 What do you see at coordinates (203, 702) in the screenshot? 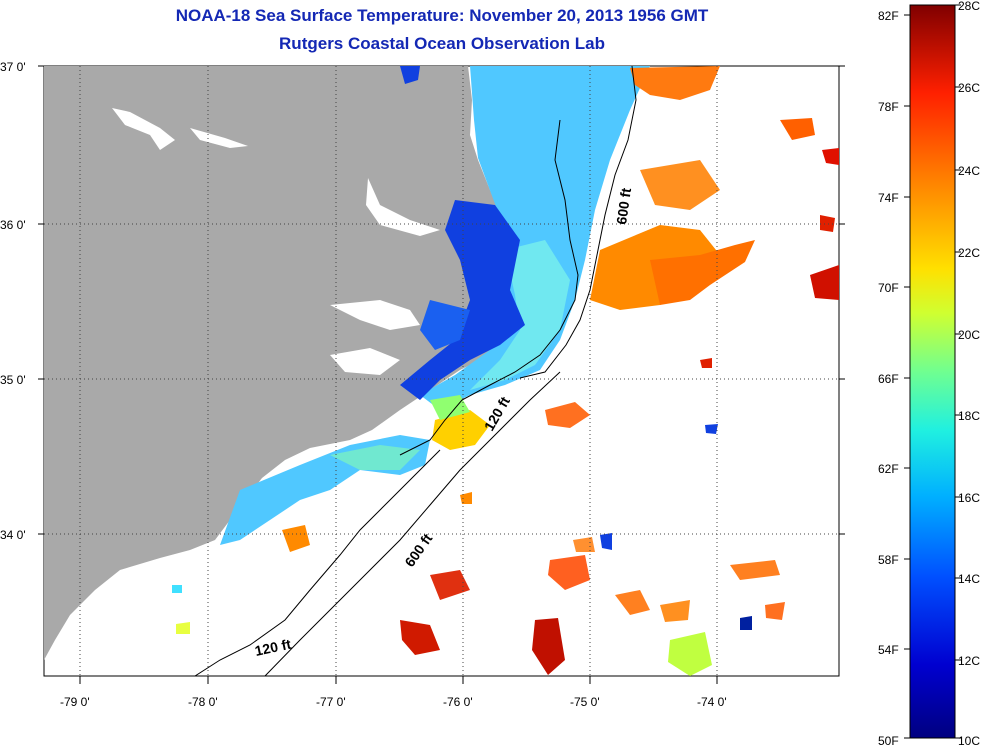
I see `lon-label: -78 0'` at bounding box center [203, 702].